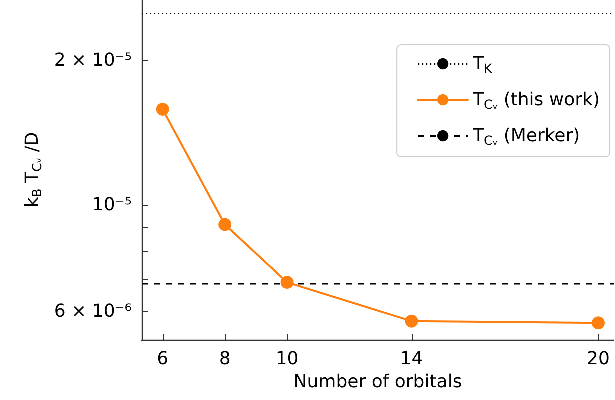 The width and height of the screenshot is (615, 400). What do you see at coordinates (225, 359) in the screenshot?
I see `x-tick-label: 8` at bounding box center [225, 359].